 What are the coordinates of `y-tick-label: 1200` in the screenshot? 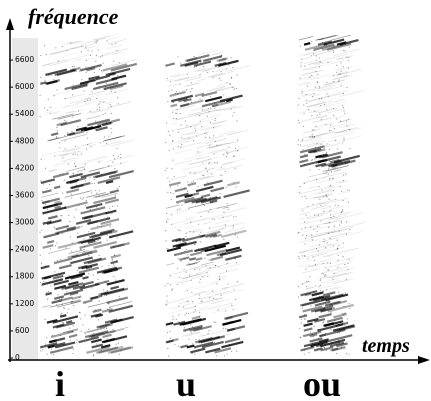 It's located at (24, 303).